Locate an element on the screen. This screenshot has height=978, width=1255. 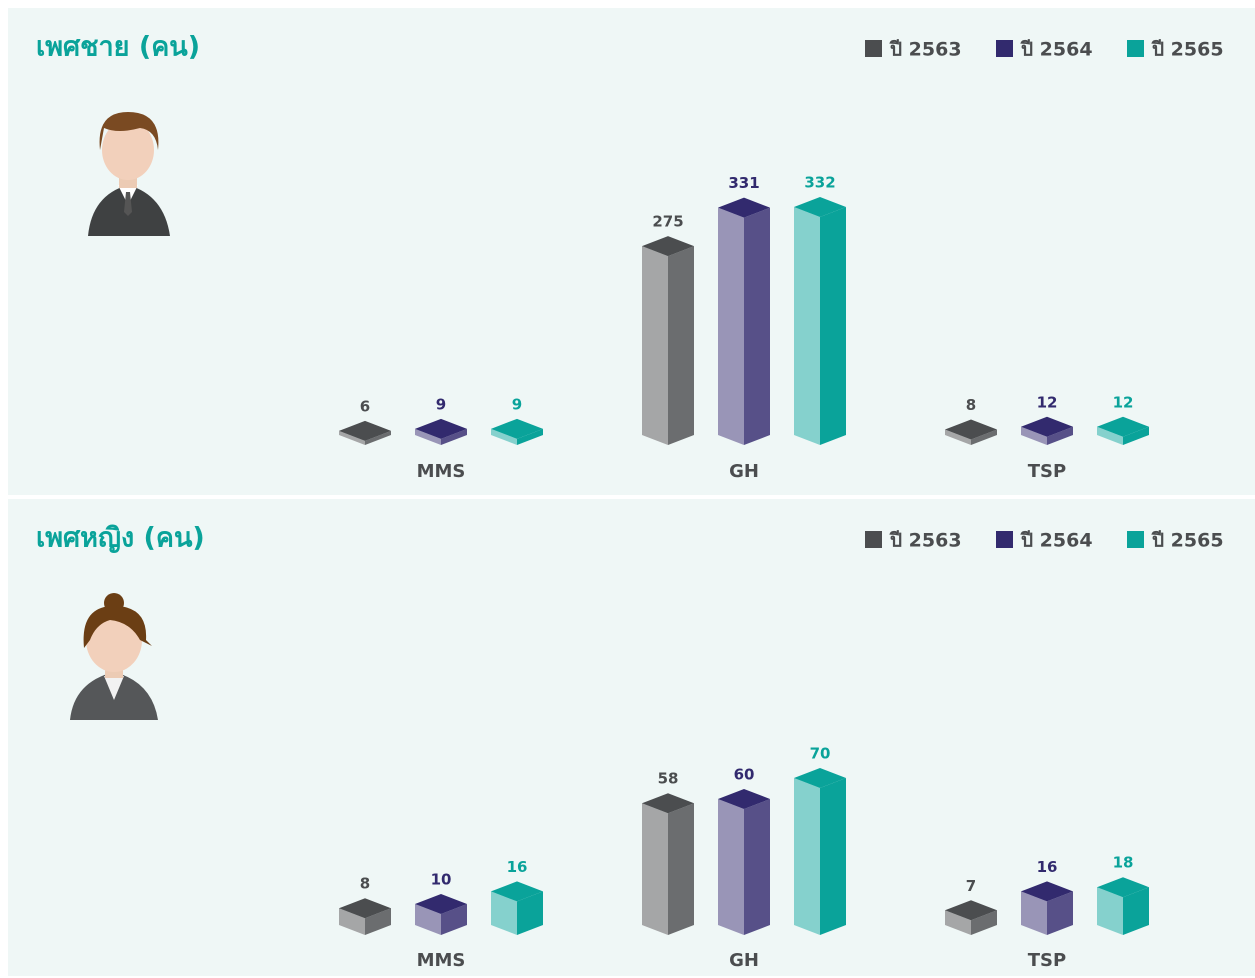
female-avatar is located at coordinates (114, 656).